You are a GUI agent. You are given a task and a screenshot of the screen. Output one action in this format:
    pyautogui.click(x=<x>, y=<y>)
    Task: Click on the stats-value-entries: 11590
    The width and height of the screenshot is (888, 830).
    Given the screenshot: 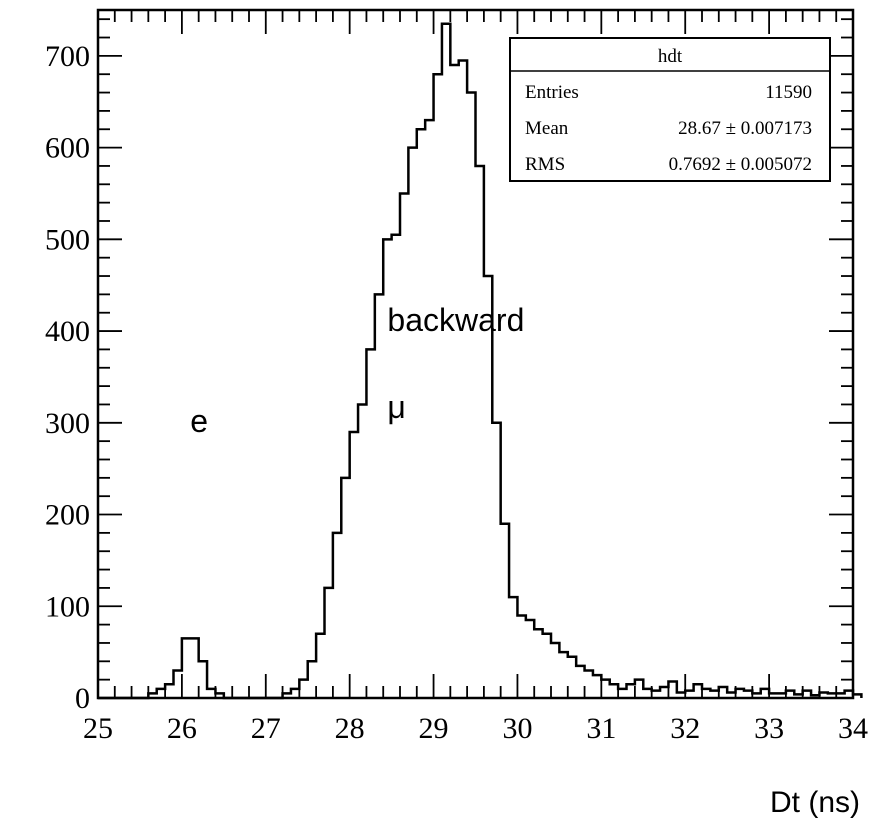 What is the action you would take?
    pyautogui.click(x=788, y=92)
    